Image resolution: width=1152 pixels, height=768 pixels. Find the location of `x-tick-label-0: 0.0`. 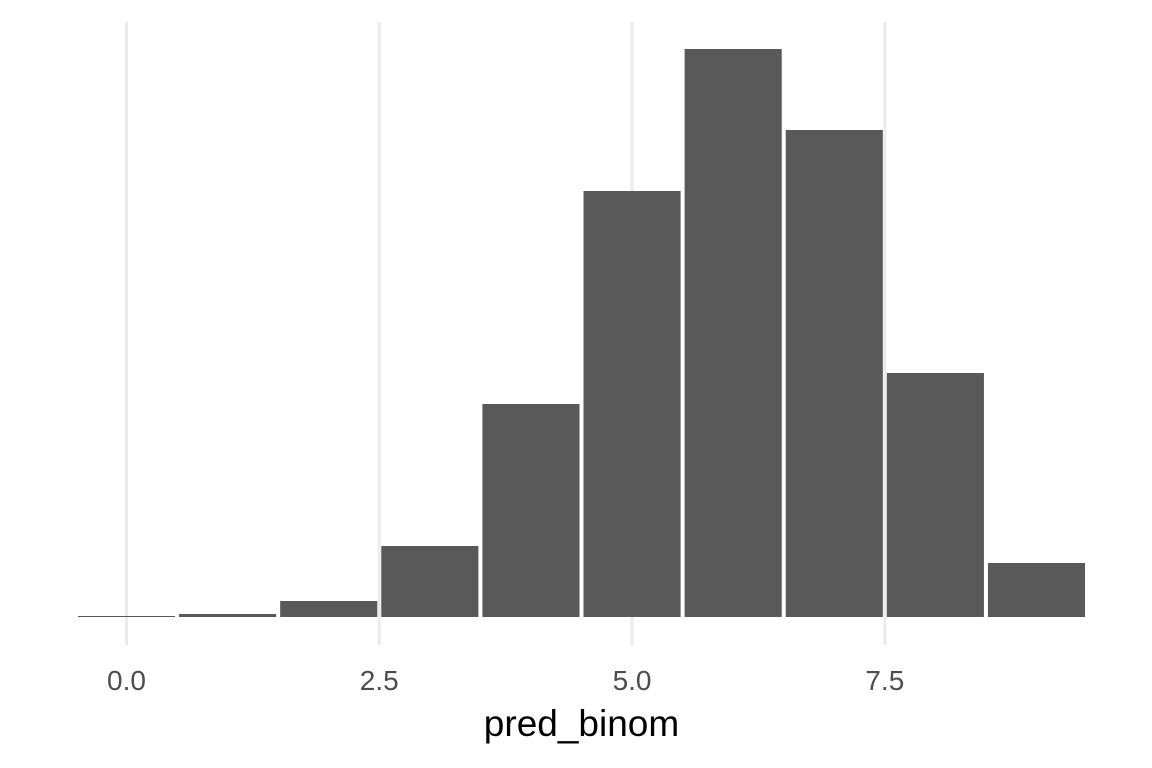

x-tick-label-0: 0.0 is located at coordinates (126, 680).